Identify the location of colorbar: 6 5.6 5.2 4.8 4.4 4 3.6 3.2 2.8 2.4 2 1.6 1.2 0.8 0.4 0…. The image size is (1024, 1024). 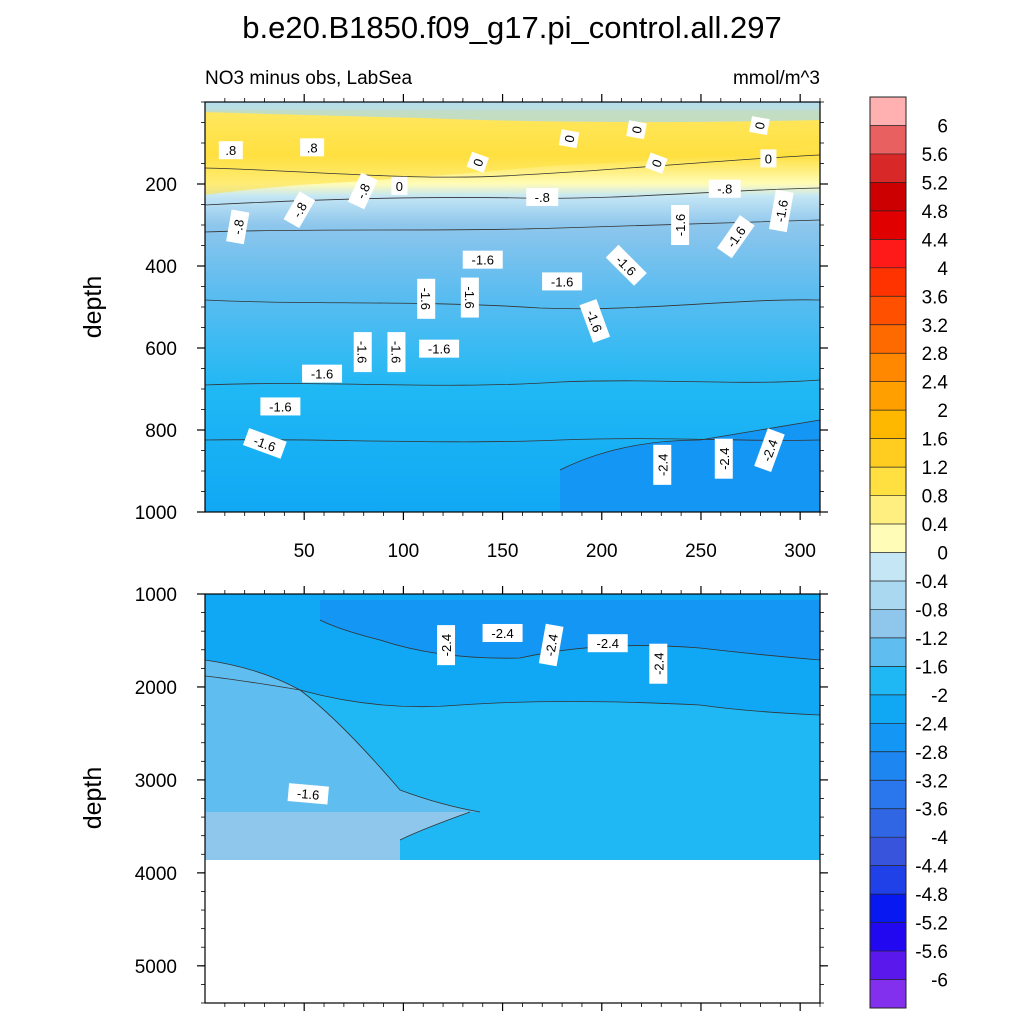
(909, 552).